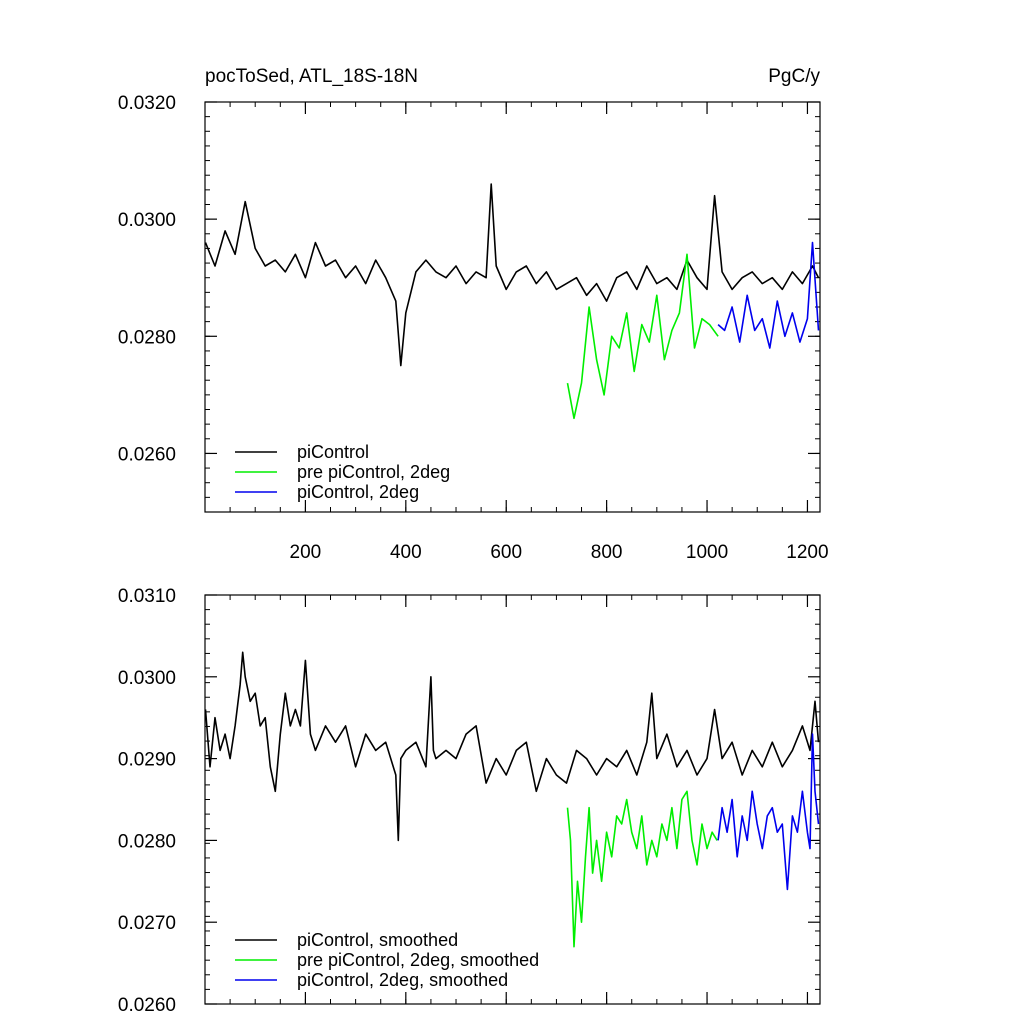  Describe the element at coordinates (311, 76) in the screenshot. I see `chart-title-left: pocToSed, ATL_18S-18N` at that location.